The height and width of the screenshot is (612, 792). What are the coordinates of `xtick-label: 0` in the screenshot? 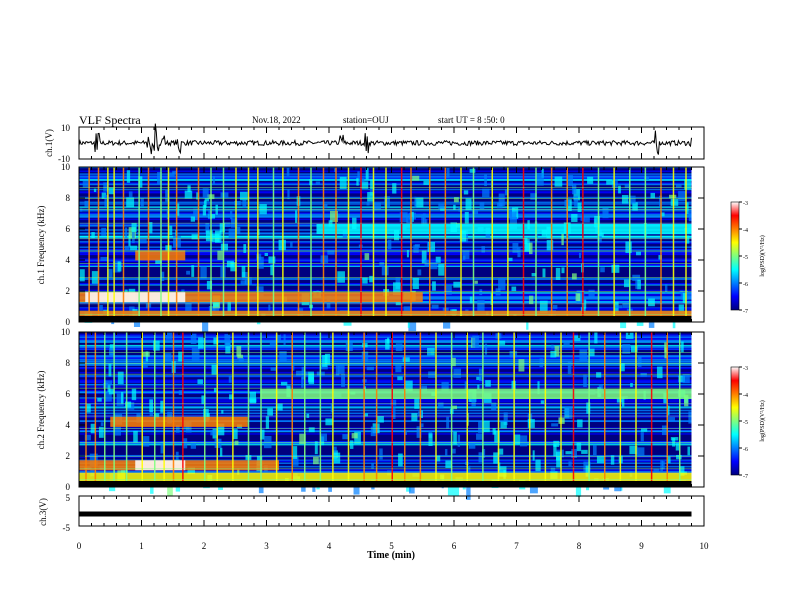 It's located at (79, 546).